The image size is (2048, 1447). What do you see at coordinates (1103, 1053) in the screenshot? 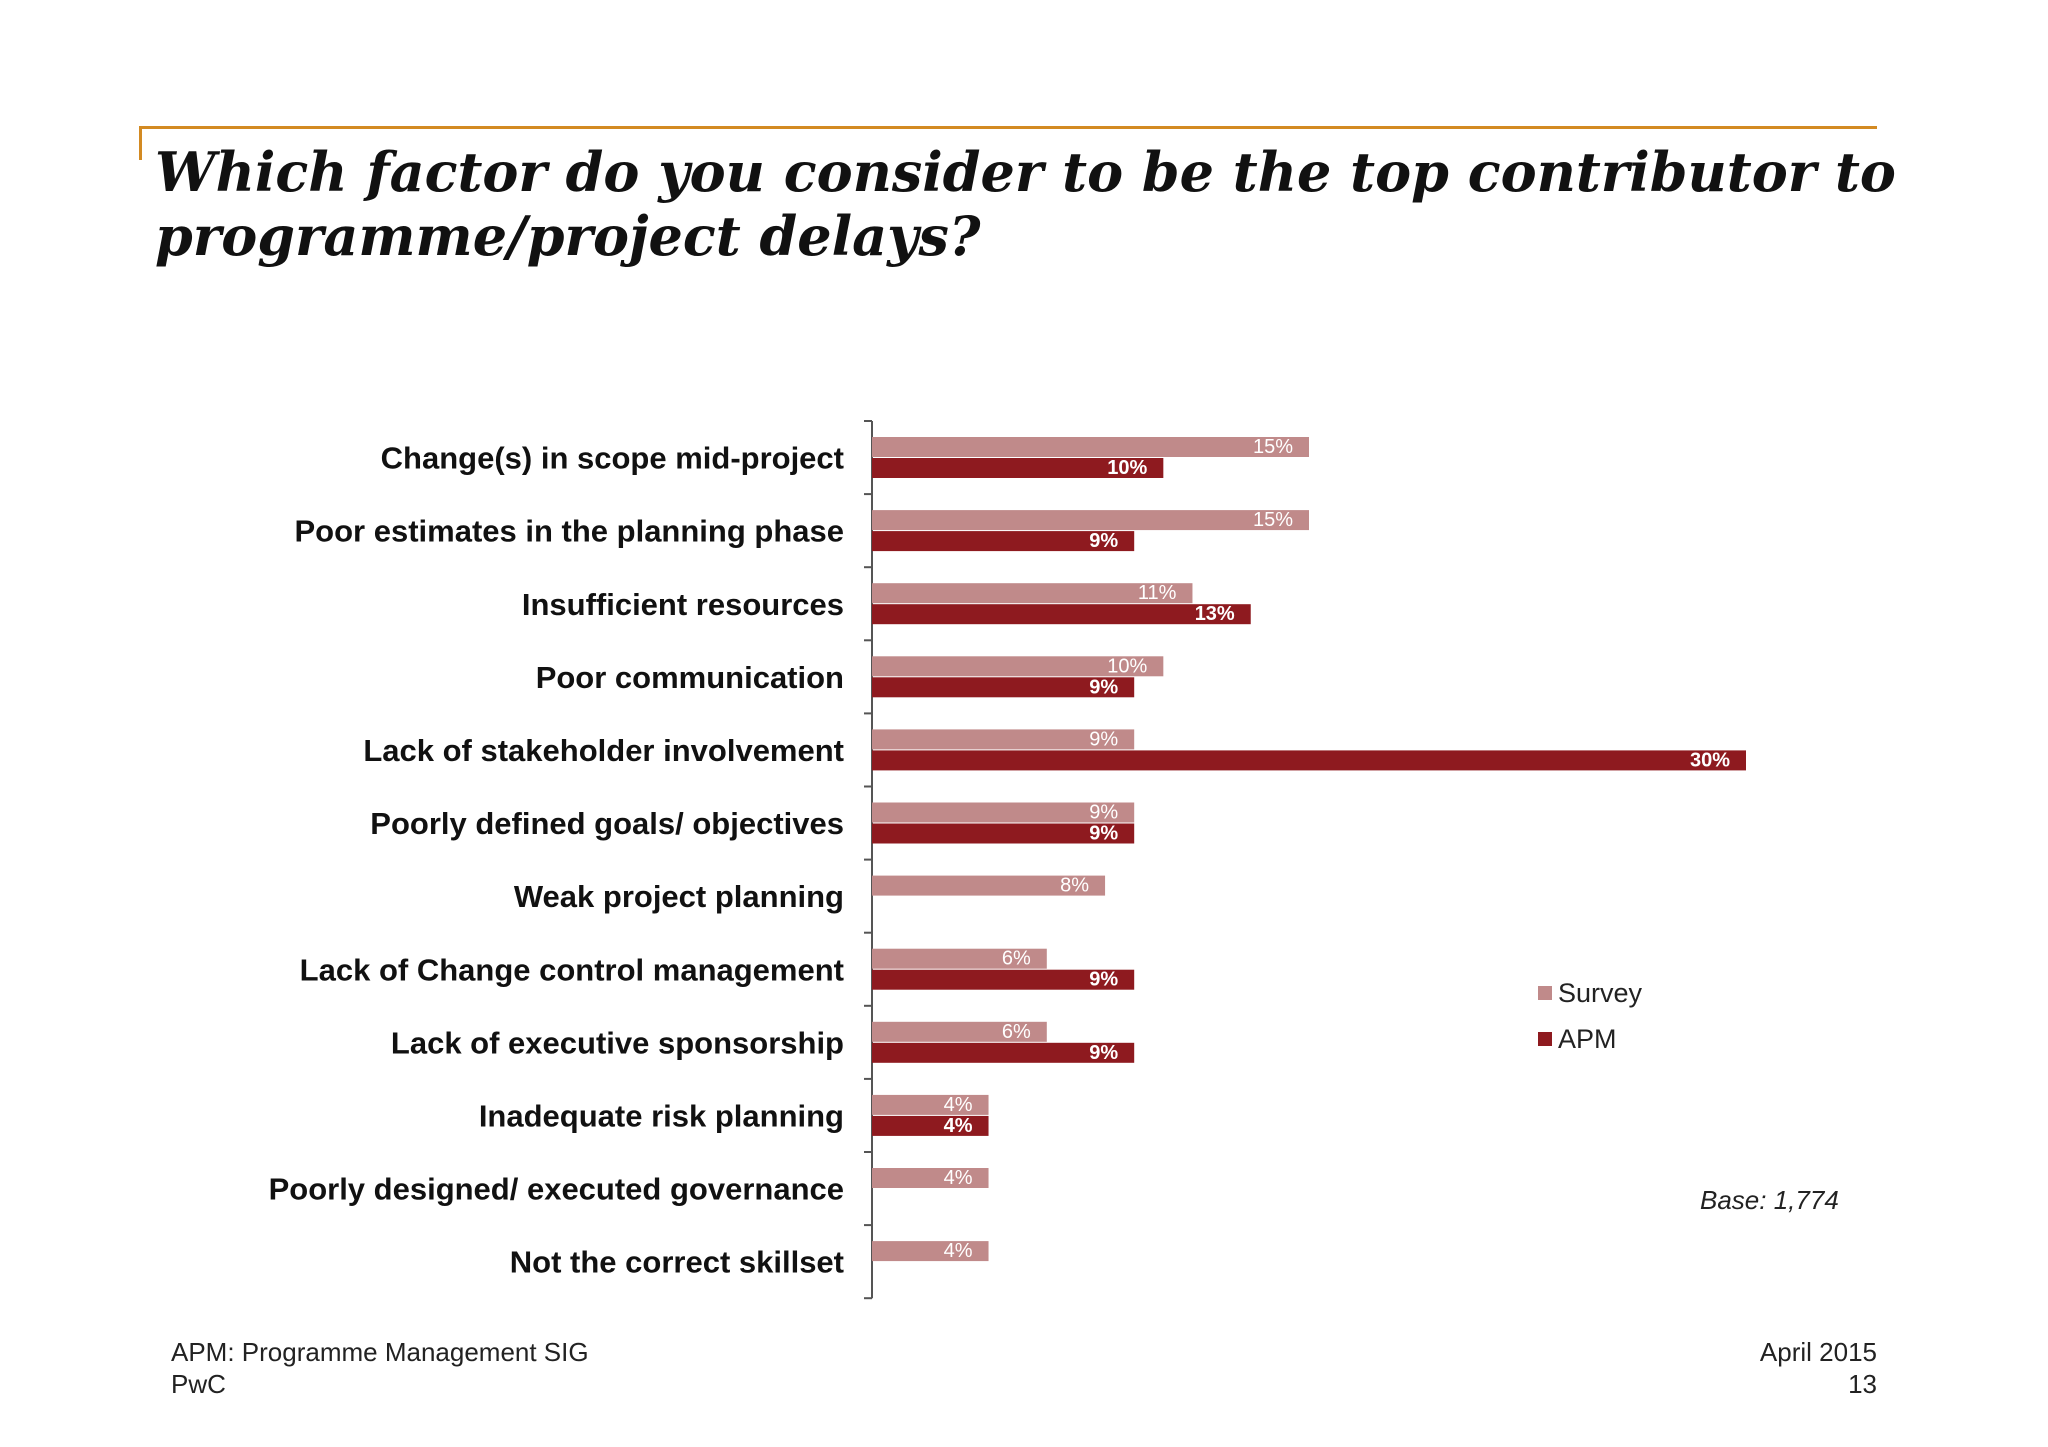
I see `data-label-apm-lack-of-executive-sponsorship: 9%` at bounding box center [1103, 1053].